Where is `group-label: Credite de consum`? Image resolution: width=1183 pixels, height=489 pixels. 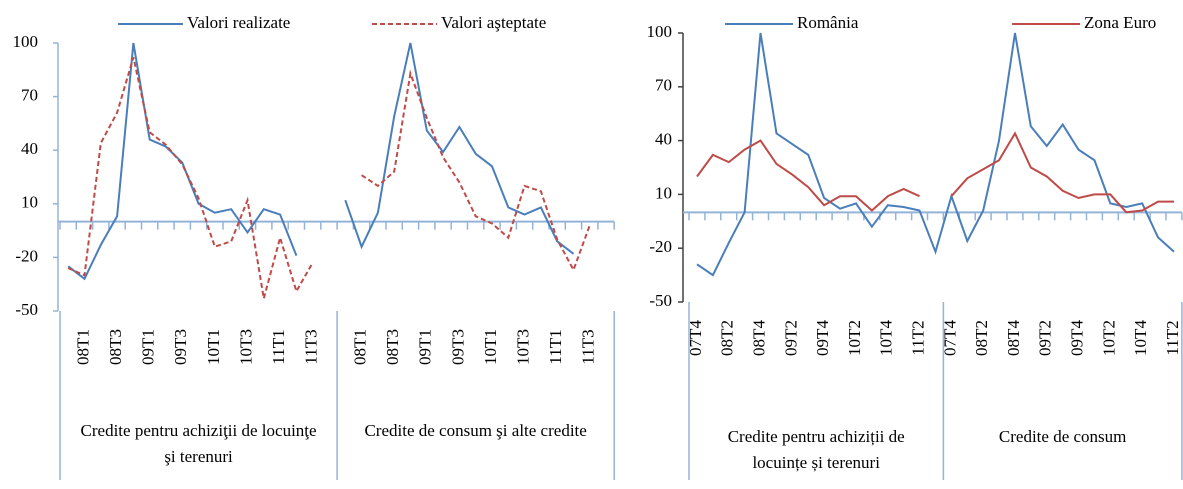 group-label: Credite de consum is located at coordinates (1062, 436).